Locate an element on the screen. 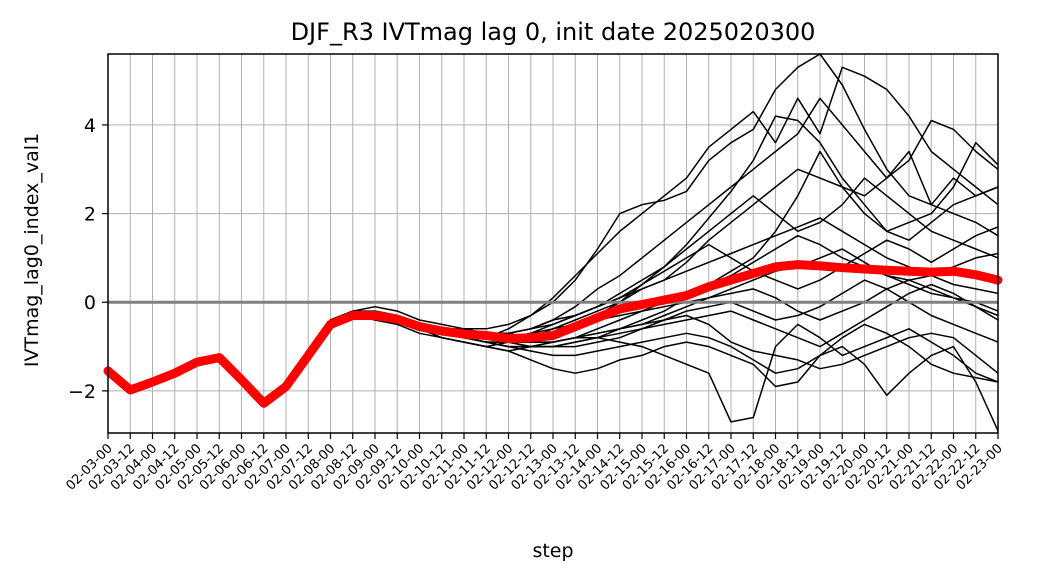  y-tick-label: −2 is located at coordinates (82, 392).